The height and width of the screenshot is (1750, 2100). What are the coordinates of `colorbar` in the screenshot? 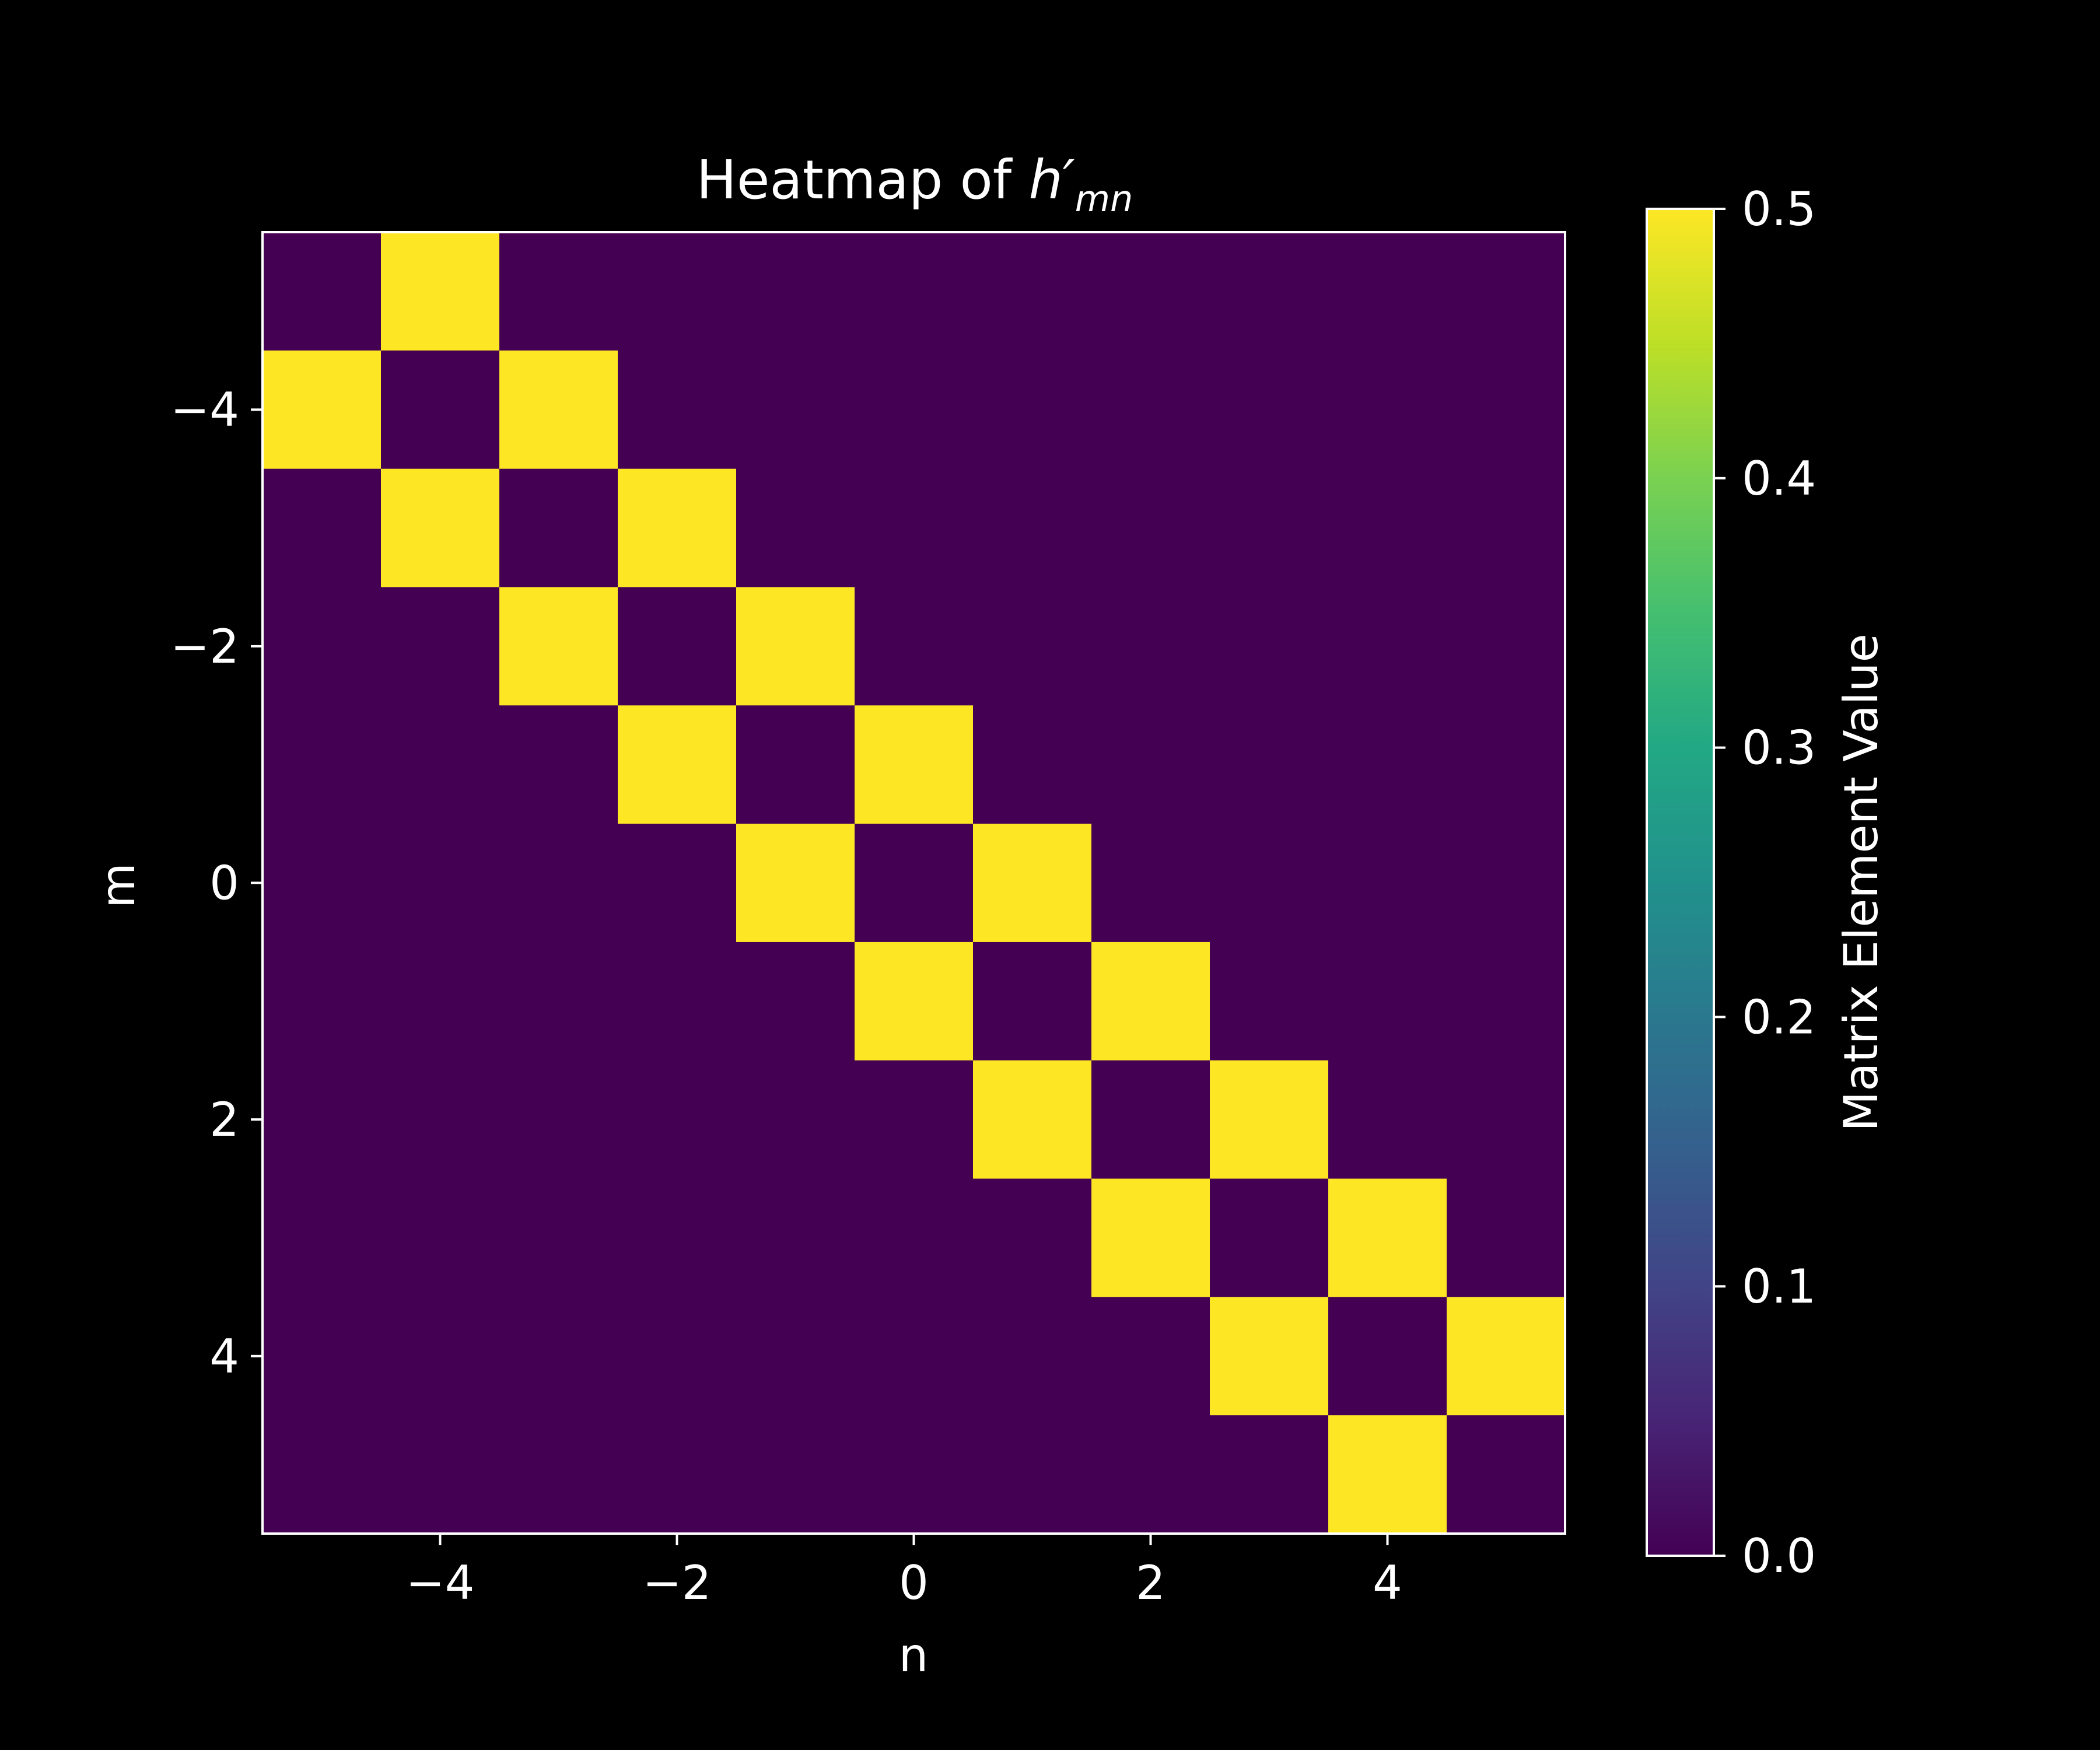 It's located at (1680, 882).